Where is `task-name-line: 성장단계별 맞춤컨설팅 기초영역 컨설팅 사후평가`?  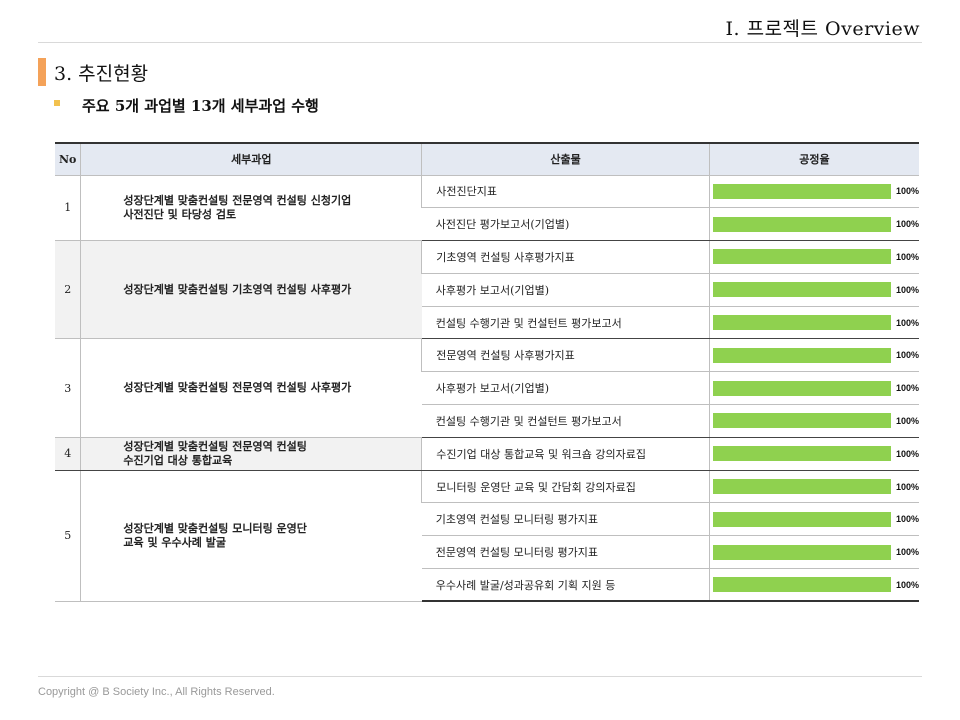
task-name-line: 성장단계별 맞춤컨설팅 기초영역 컨설팅 사후평가 is located at coordinates (237, 289).